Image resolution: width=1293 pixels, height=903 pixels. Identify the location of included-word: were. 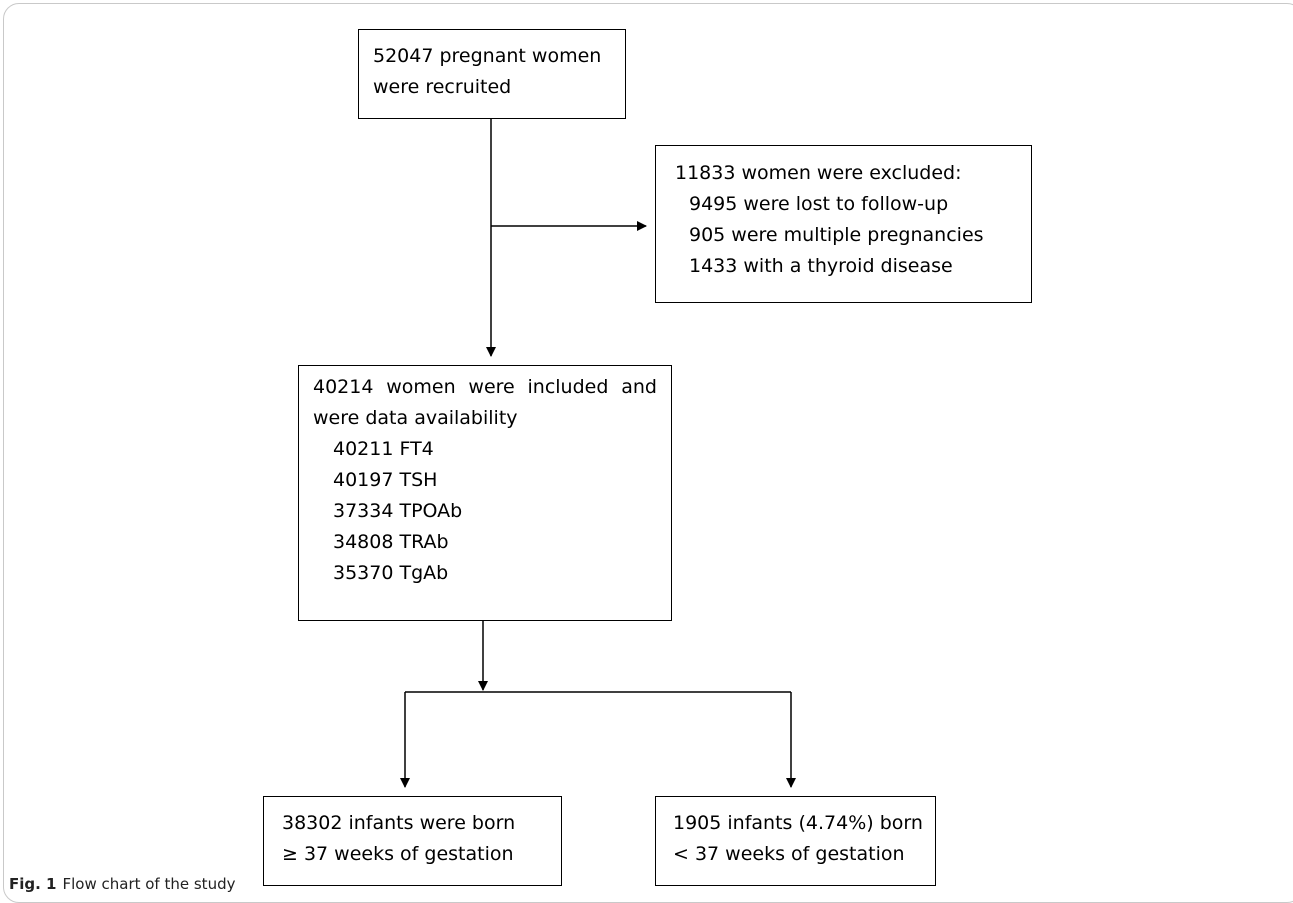
(491, 387).